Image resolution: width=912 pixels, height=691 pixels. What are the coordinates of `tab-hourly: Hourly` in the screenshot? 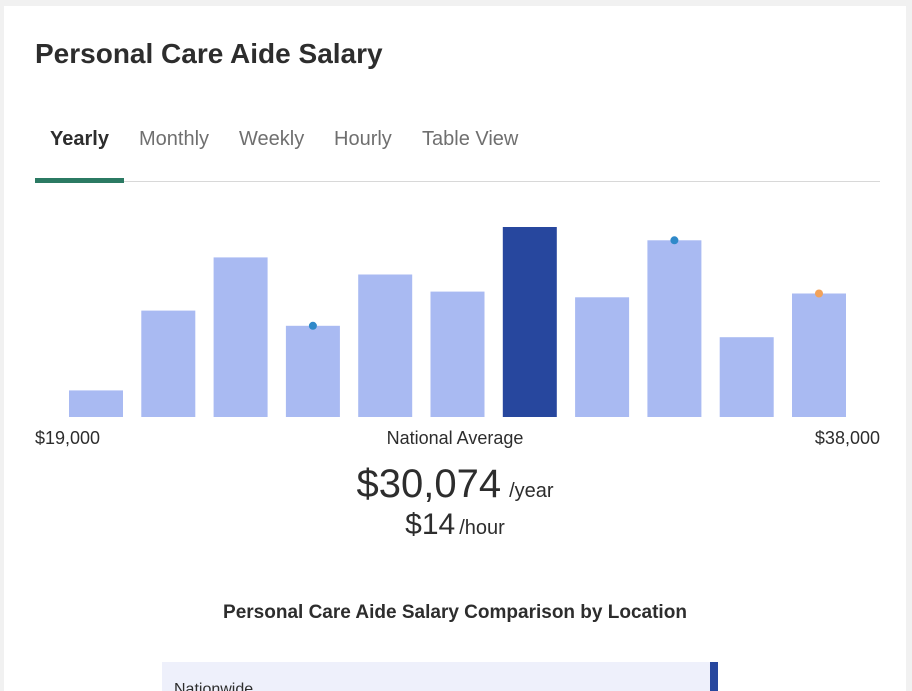 It's located at (363, 139).